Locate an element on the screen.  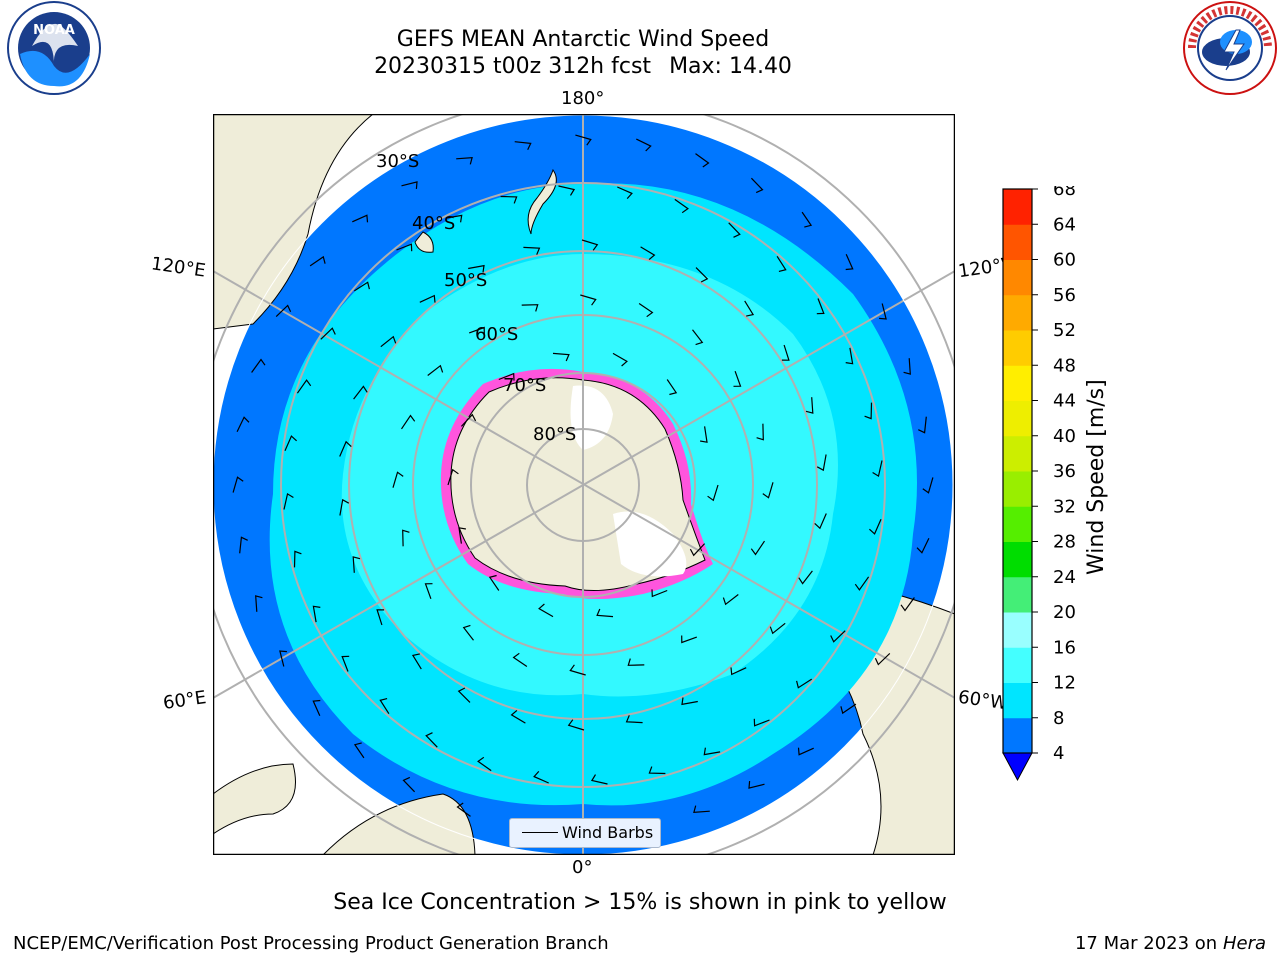
lon-label-60e: 60°E is located at coordinates (184, 700).